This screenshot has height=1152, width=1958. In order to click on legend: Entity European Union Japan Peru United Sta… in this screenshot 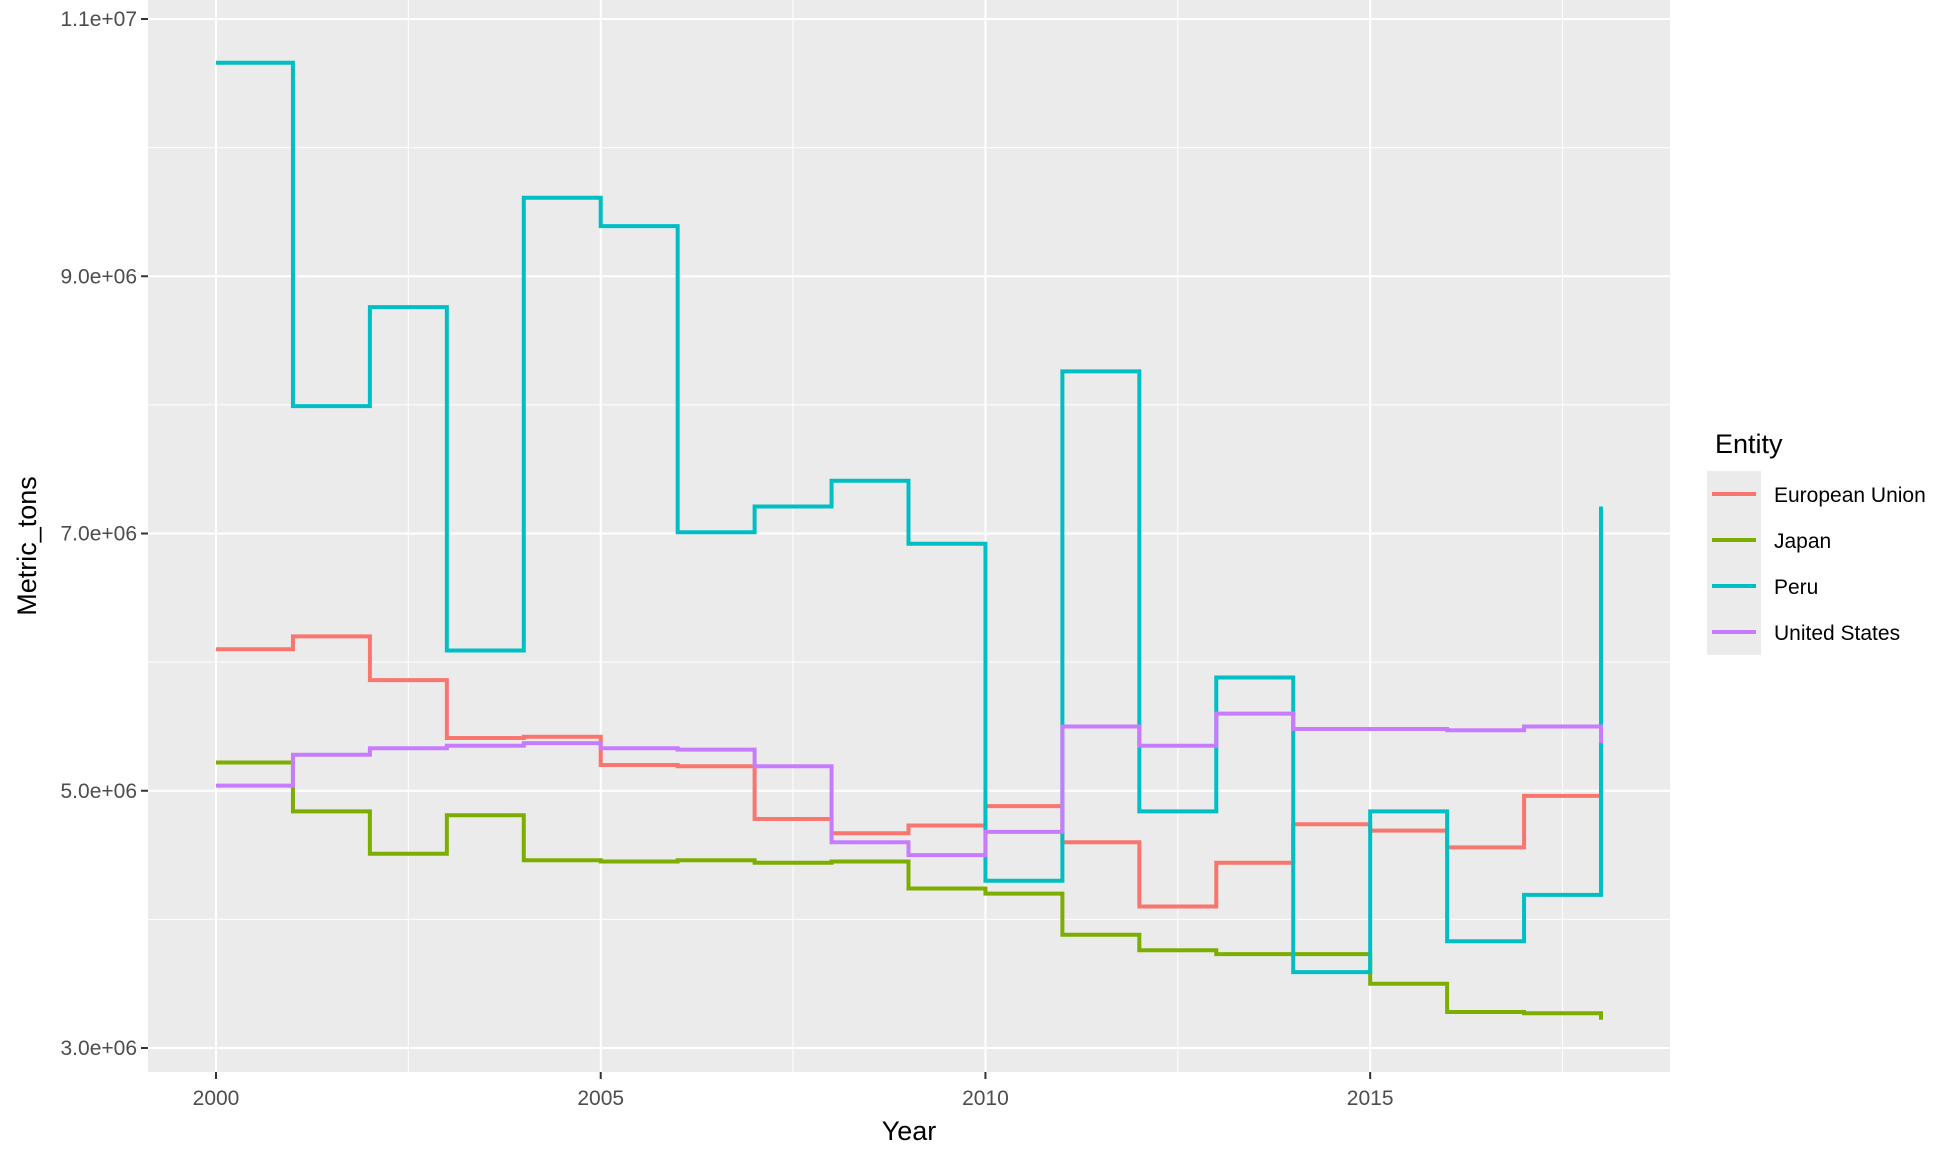, I will do `click(1816, 542)`.